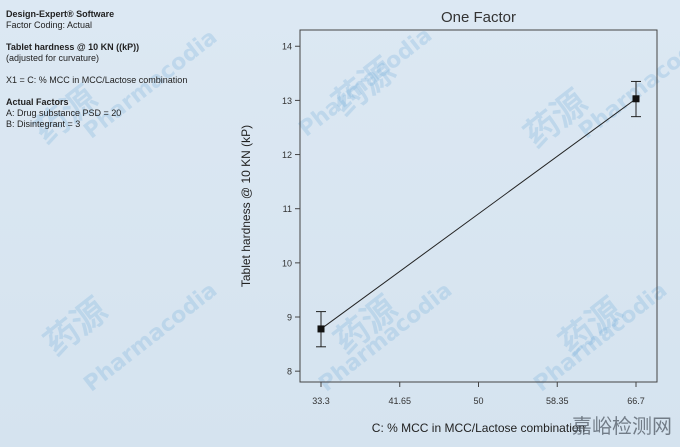  I want to click on x-tick-label: 58.35, so click(557, 401).